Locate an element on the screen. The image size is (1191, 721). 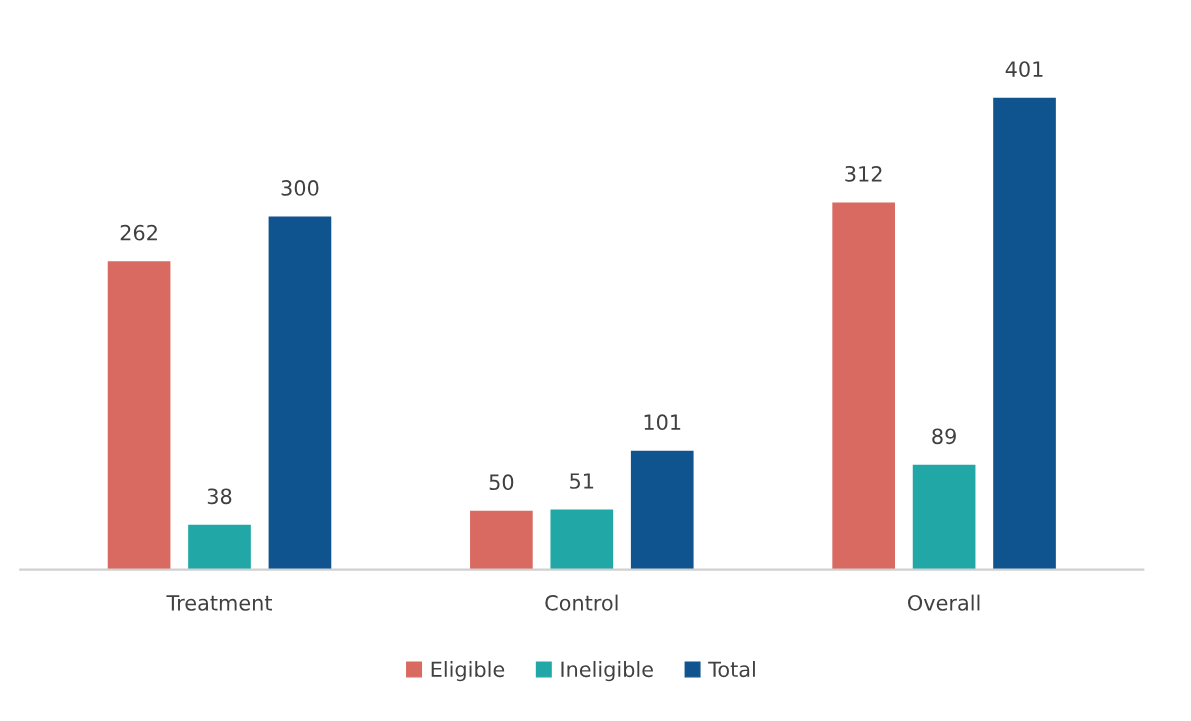
data-label: 401 is located at coordinates (1024, 69).